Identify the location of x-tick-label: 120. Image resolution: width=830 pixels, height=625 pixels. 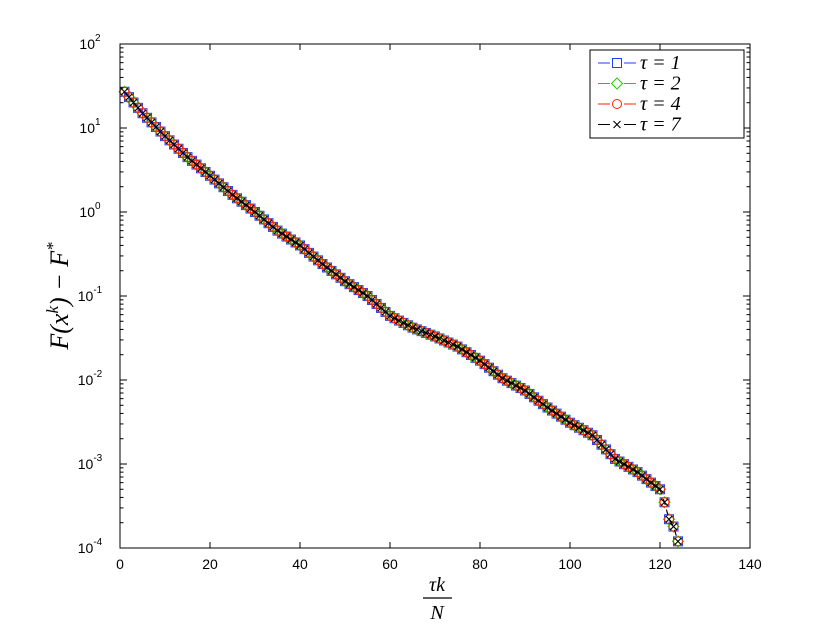
(660, 564).